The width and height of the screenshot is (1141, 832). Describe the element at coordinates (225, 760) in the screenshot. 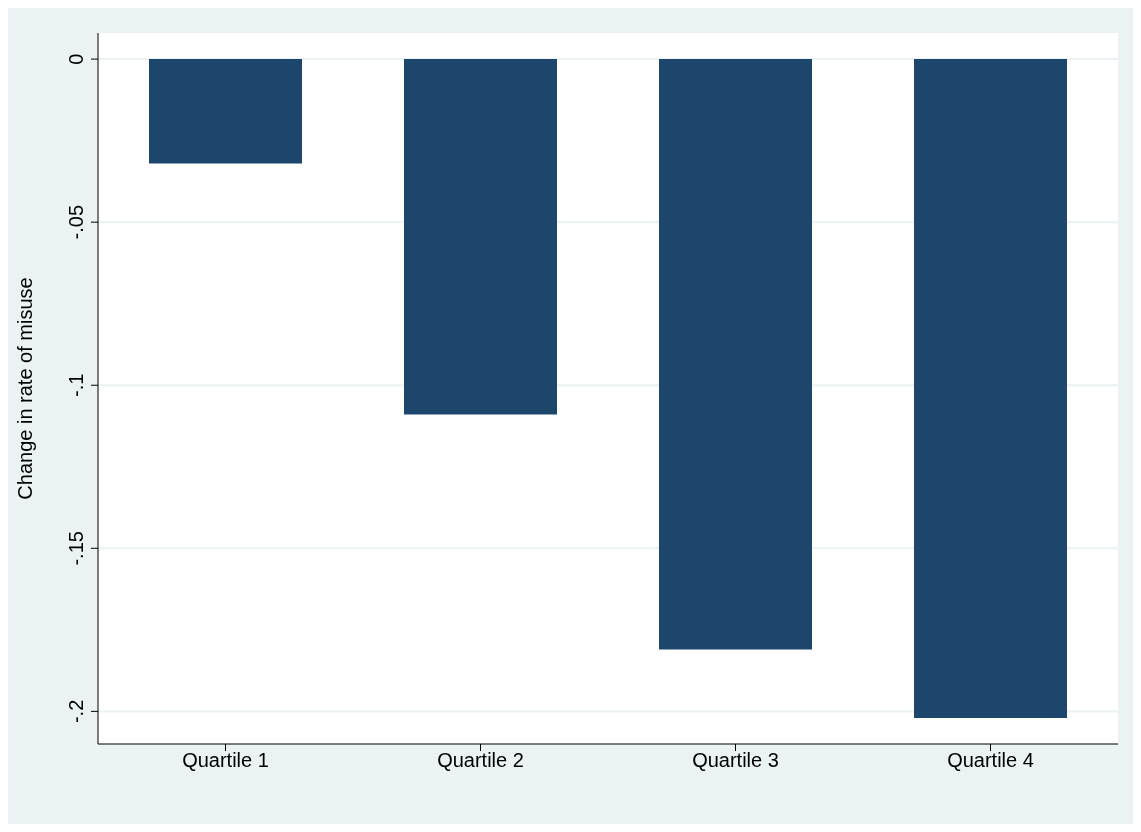

I see `x-tick-label: Quartile 1` at that location.